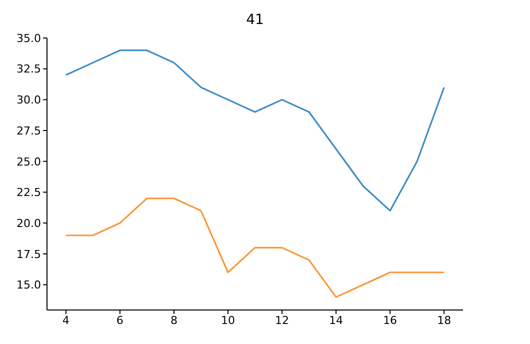  Describe the element at coordinates (28, 69) in the screenshot. I see `y-tick-label: 32.5` at that location.